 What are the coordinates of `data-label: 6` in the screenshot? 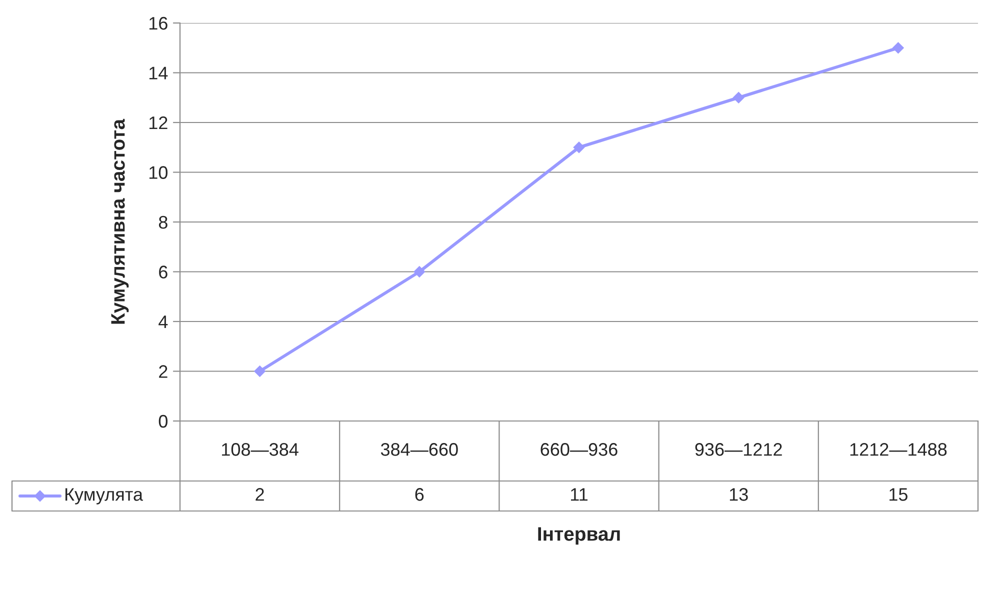 It's located at (419, 494).